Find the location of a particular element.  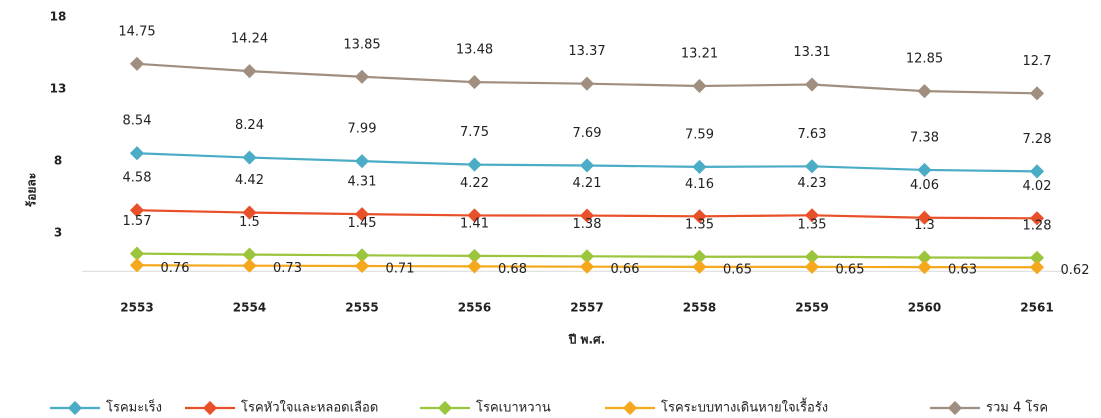

data-label: 7.75 is located at coordinates (474, 132).